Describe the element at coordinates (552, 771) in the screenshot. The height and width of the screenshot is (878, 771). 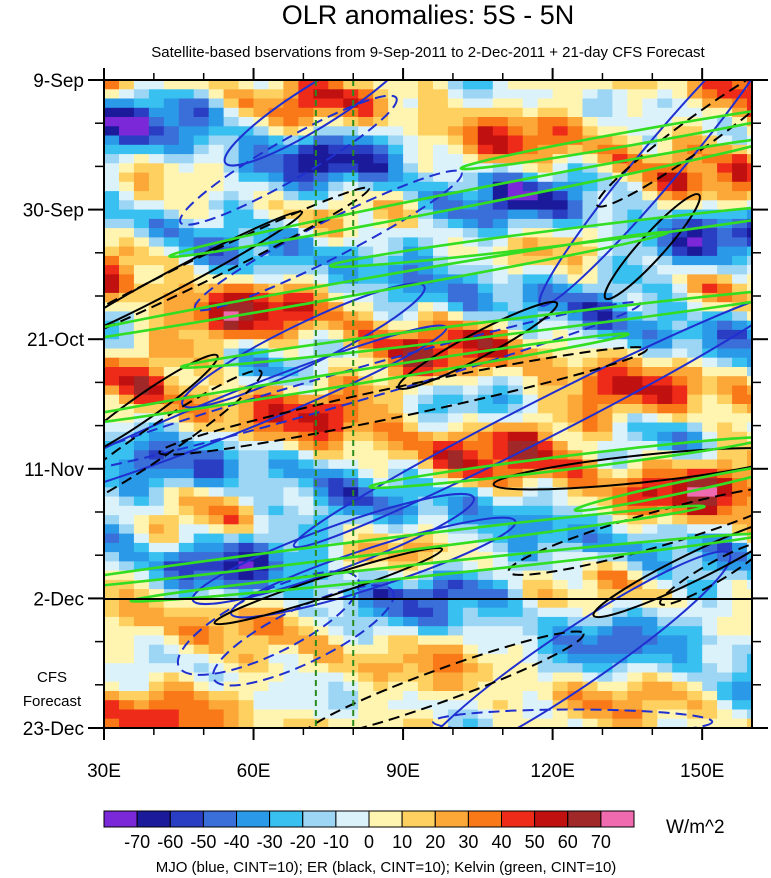
I see `x-tick-label: 120E` at that location.